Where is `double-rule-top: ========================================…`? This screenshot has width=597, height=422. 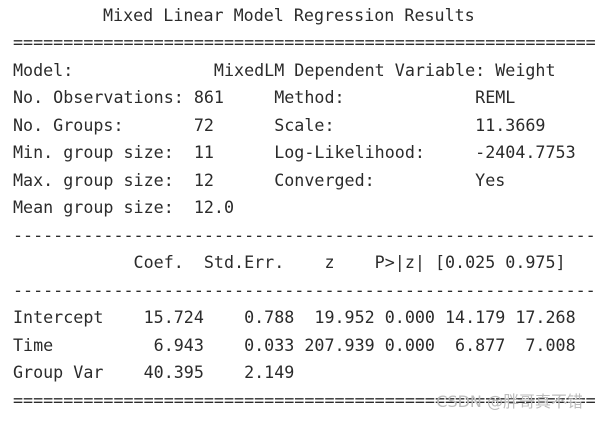 double-rule-top: ========================================… is located at coordinates (304, 42).